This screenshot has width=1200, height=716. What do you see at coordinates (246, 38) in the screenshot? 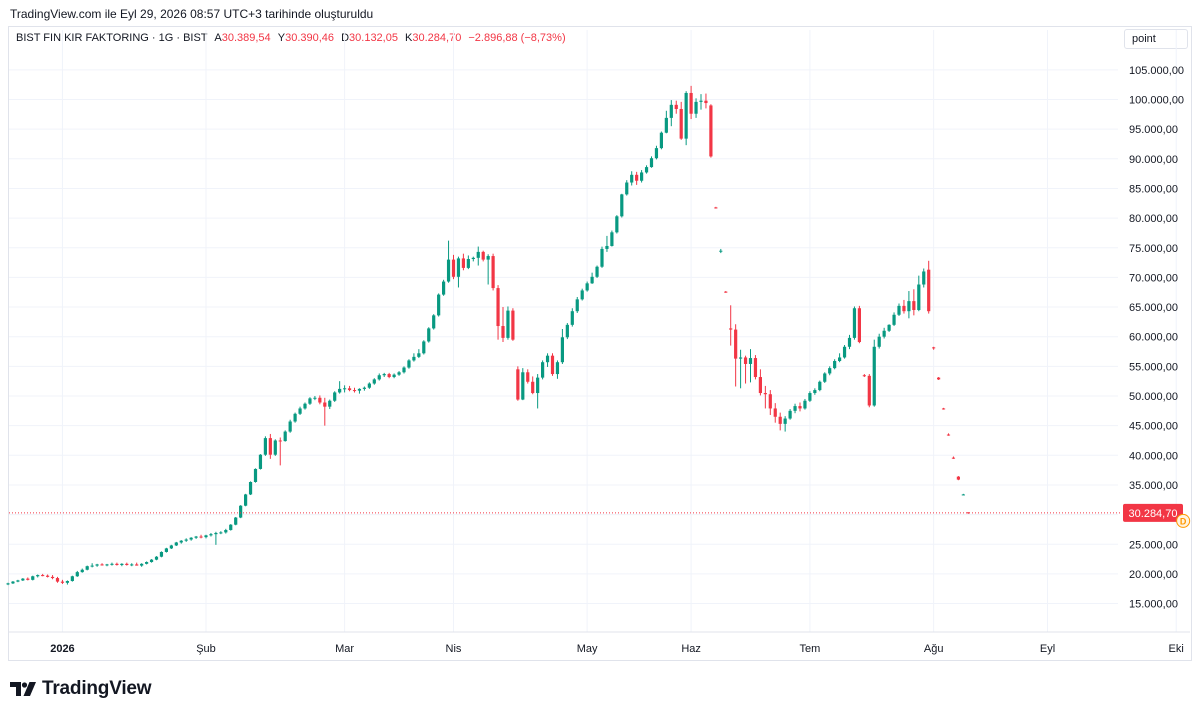
I see `legend-open-value: 30.389,54` at bounding box center [246, 38].